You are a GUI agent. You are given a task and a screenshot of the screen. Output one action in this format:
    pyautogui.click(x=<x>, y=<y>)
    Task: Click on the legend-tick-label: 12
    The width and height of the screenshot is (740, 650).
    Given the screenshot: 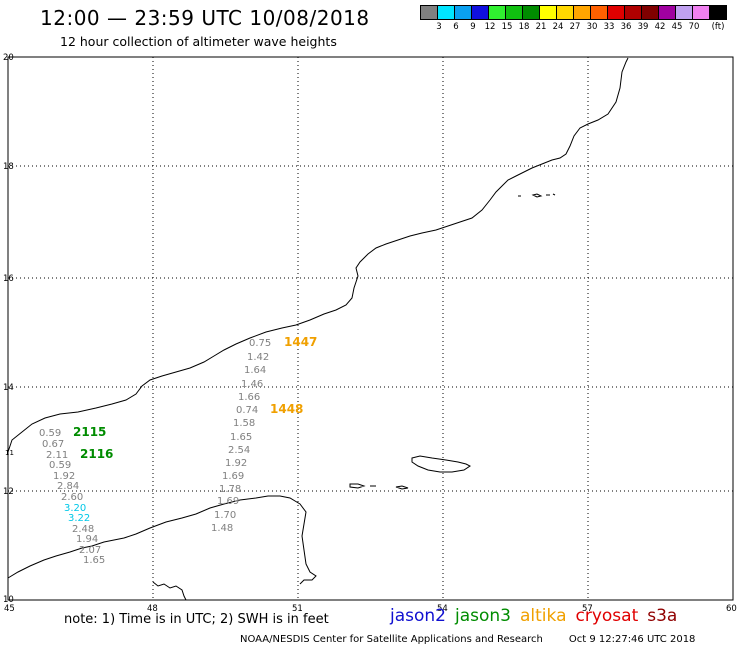 What is the action you would take?
    pyautogui.click(x=490, y=27)
    